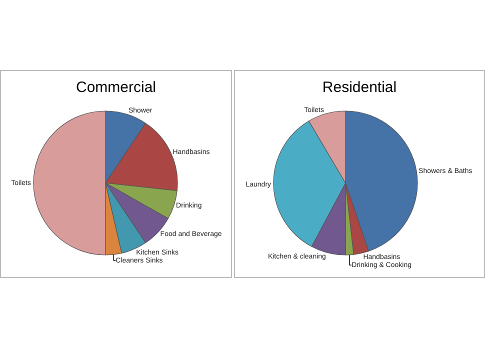 The width and height of the screenshot is (485, 350). What do you see at coordinates (359, 87) in the screenshot?
I see `chart-title: Residential` at bounding box center [359, 87].